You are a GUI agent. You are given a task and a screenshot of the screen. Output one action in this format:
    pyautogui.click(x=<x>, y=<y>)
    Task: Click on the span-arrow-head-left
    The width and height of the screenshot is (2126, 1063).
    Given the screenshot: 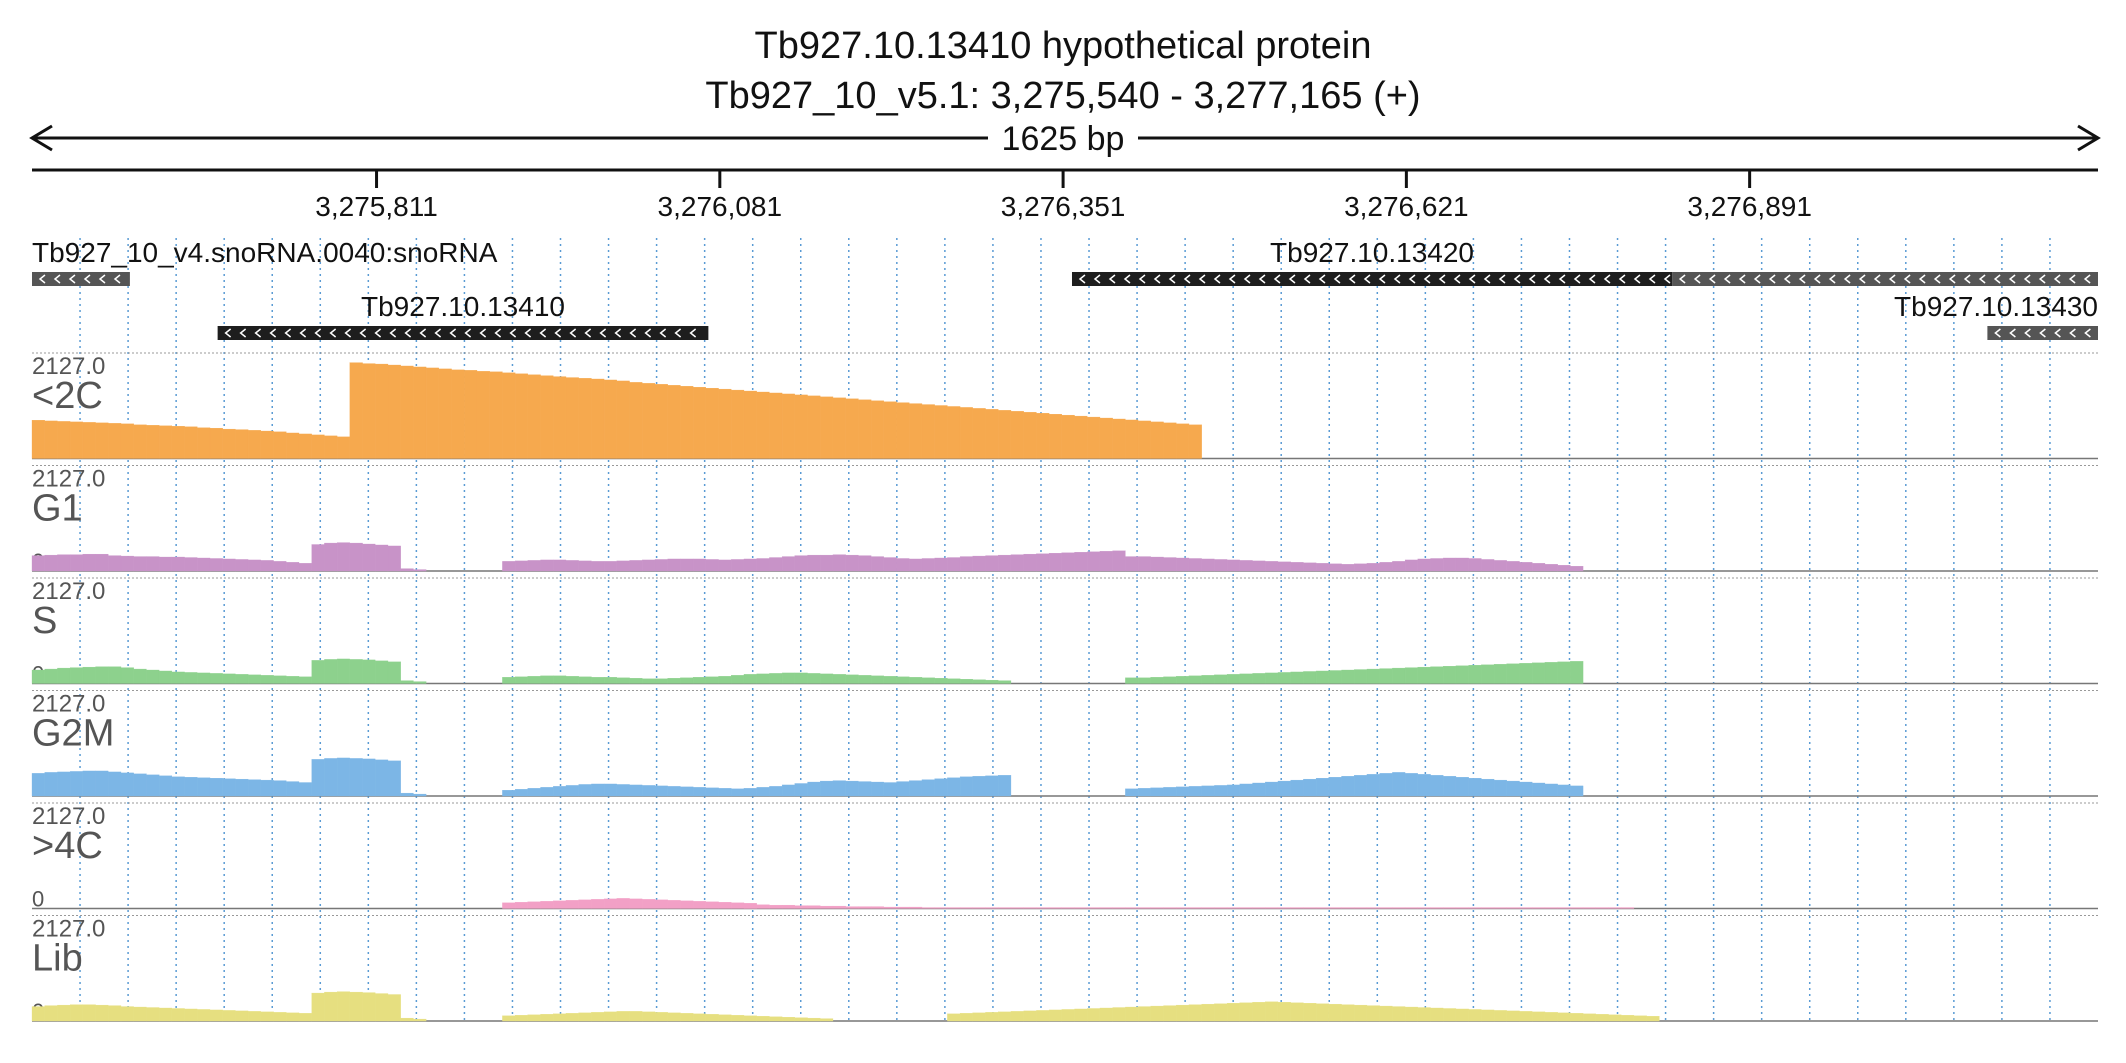 What is the action you would take?
    pyautogui.click(x=41, y=138)
    